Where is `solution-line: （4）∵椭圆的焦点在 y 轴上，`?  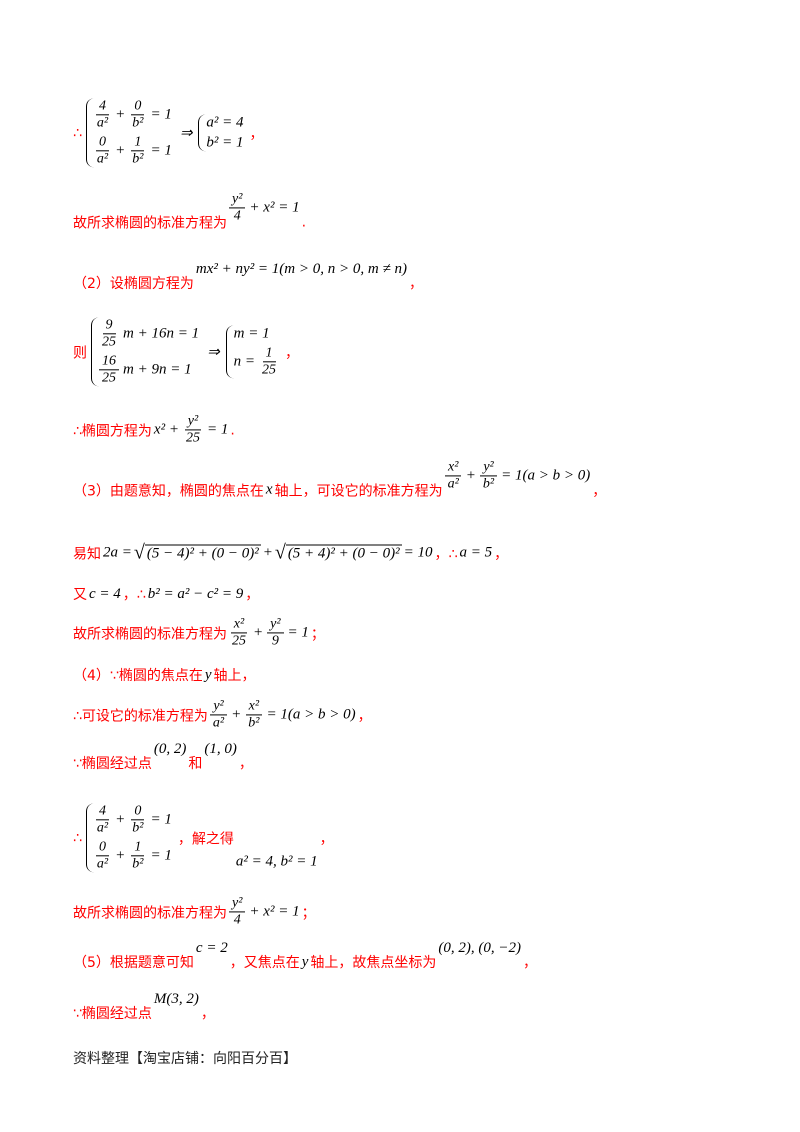
solution-line: （4）∵椭圆的焦点在 y 轴上， is located at coordinates (164, 675).